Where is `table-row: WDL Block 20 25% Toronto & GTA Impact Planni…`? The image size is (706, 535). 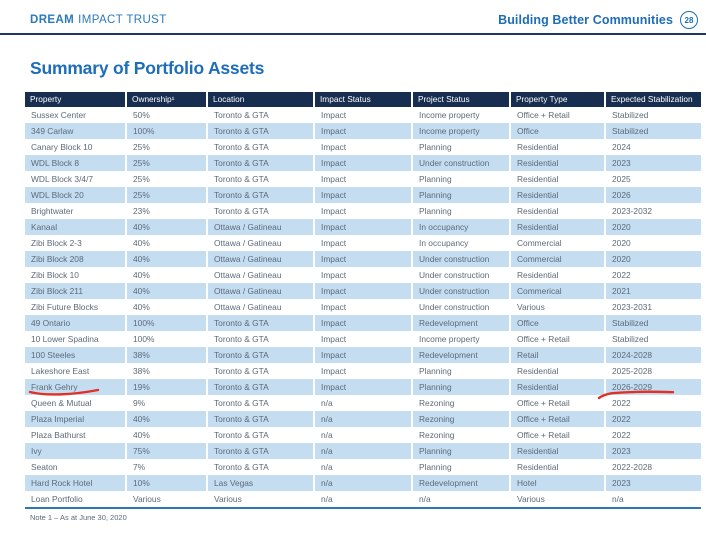
table-row: WDL Block 20 25% Toronto & GTA Impact Planni… is located at coordinates (363, 195).